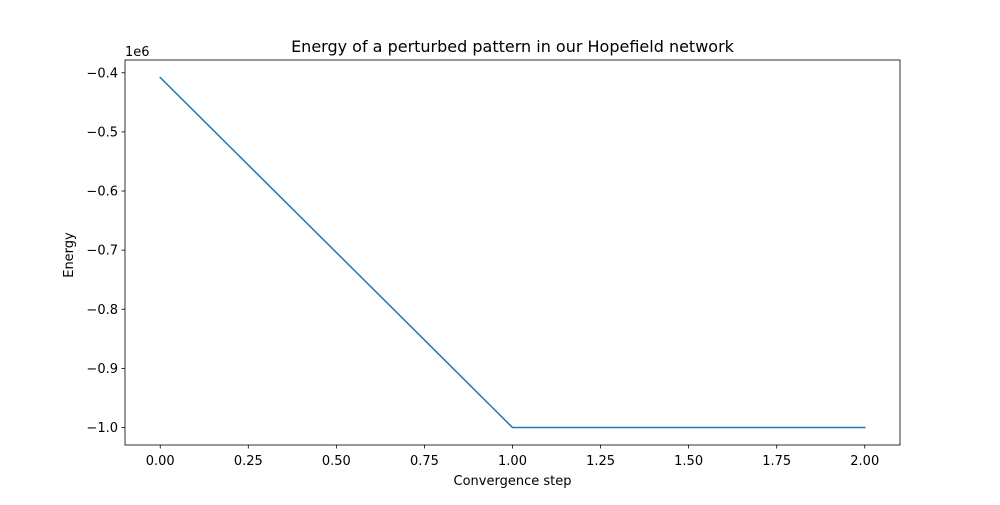 This screenshot has height=505, width=1000. Describe the element at coordinates (160, 461) in the screenshot. I see `x-tick-label: 0.00` at that location.